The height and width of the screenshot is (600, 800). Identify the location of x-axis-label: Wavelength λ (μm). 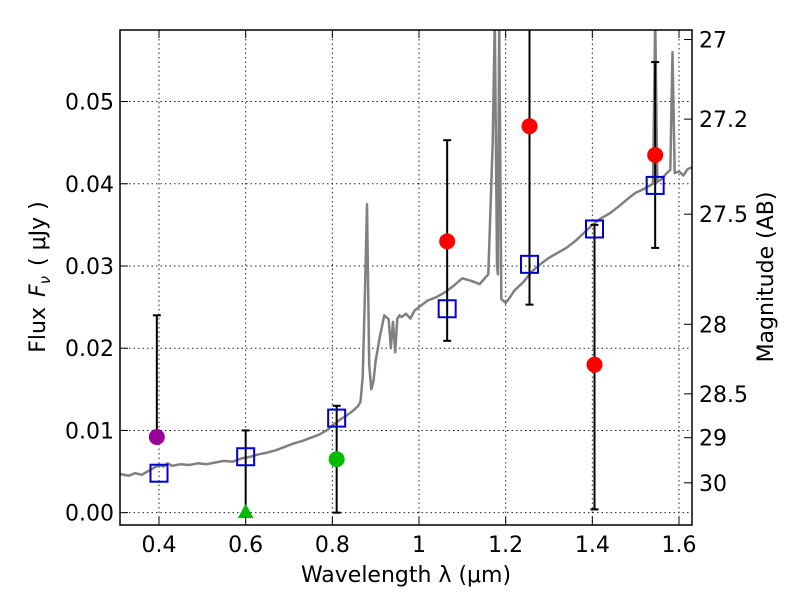
(406, 575).